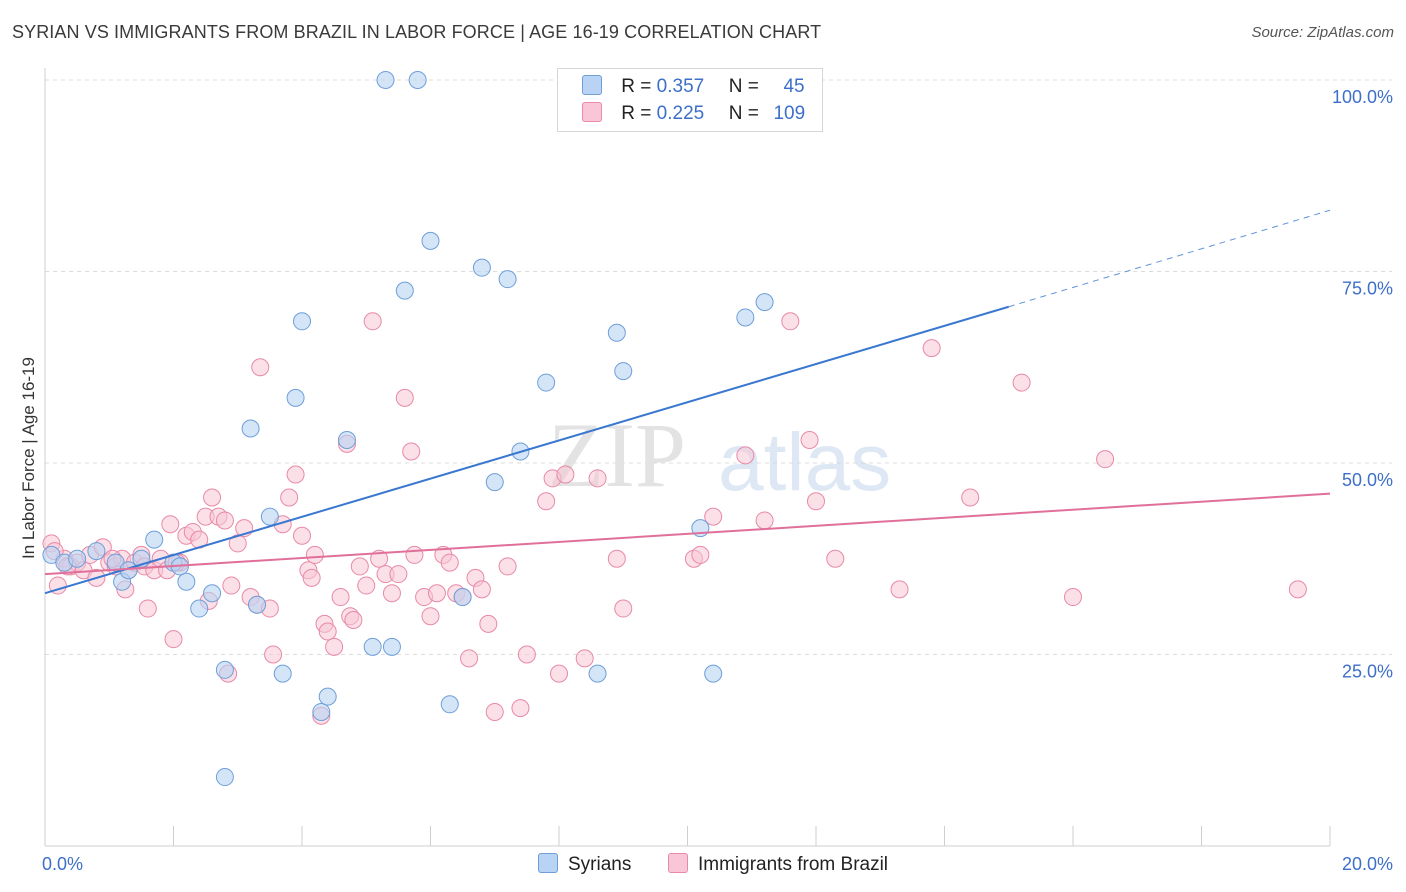 This screenshot has width=1406, height=892. I want to click on bottom-legend-label-syrians: Syrians, so click(600, 864).